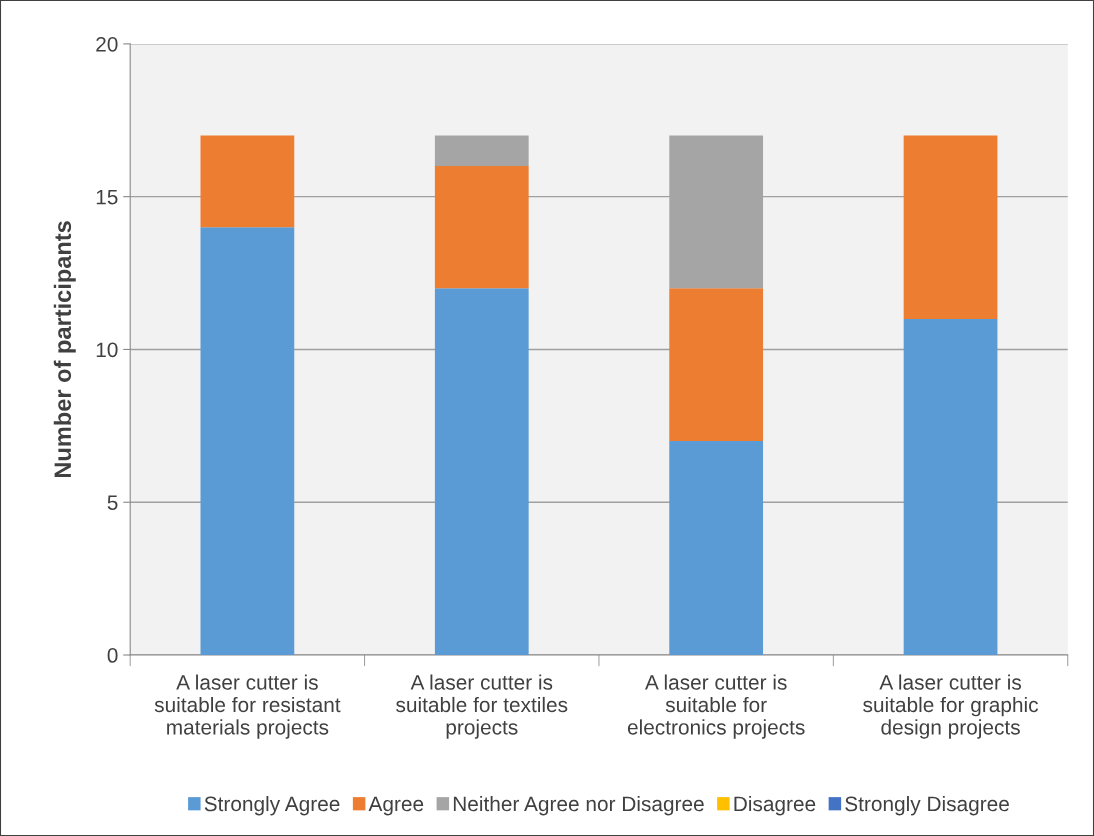 The width and height of the screenshot is (1094, 836). What do you see at coordinates (951, 706) in the screenshot?
I see `x-tick-label: A laser cutter is suitable for graphic design projects` at bounding box center [951, 706].